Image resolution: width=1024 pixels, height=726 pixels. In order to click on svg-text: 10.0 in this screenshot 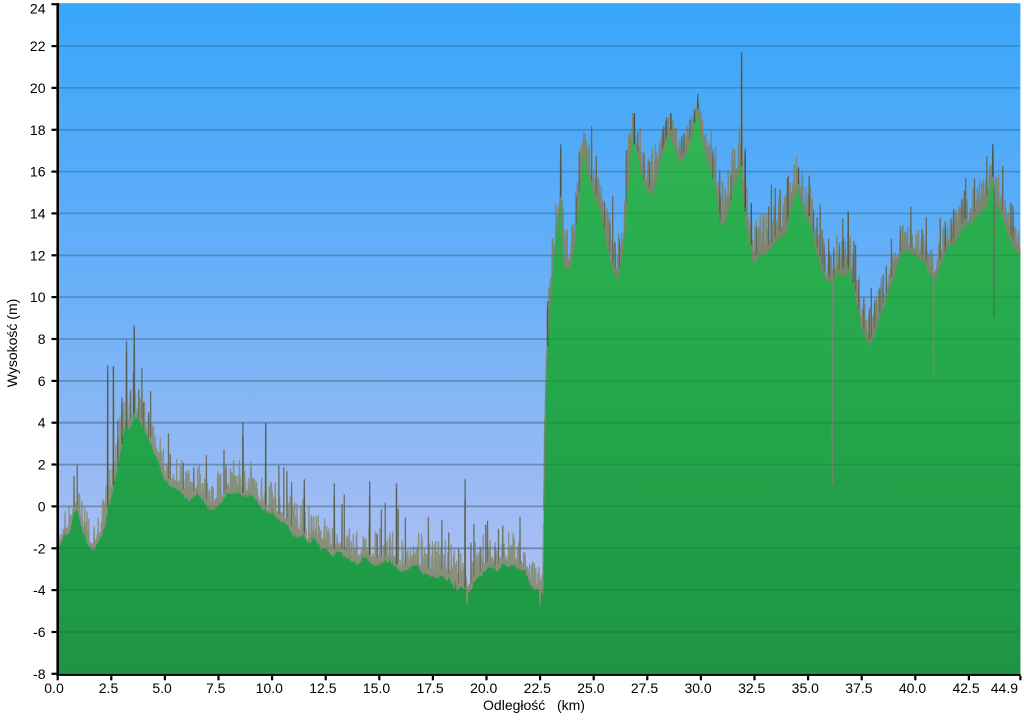, I will do `click(269, 688)`.